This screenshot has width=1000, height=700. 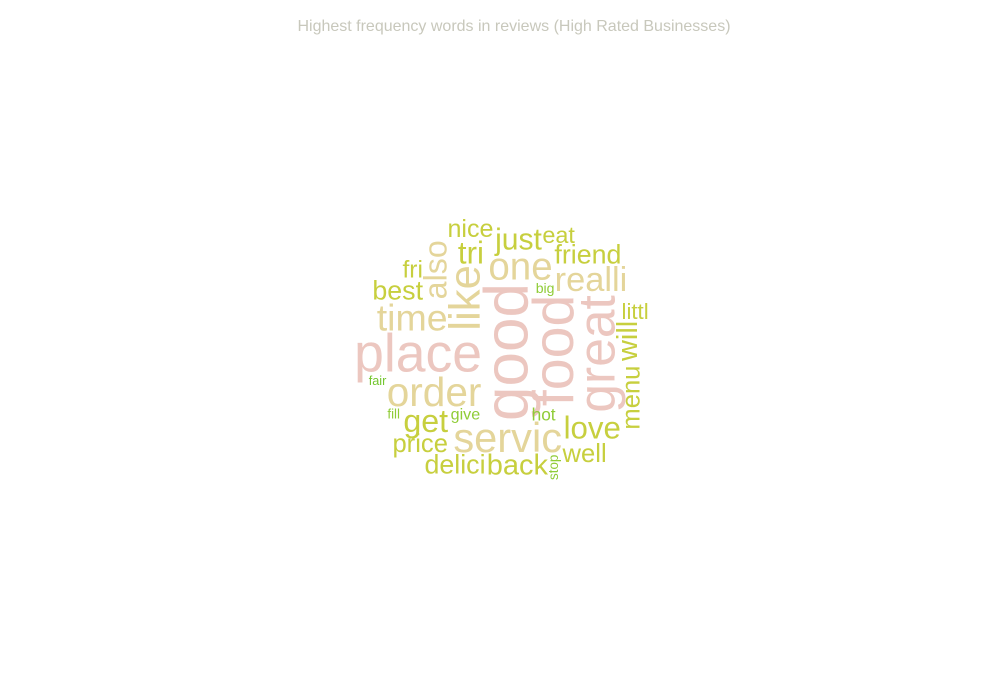 What do you see at coordinates (545, 288) in the screenshot?
I see `word-big: big` at bounding box center [545, 288].